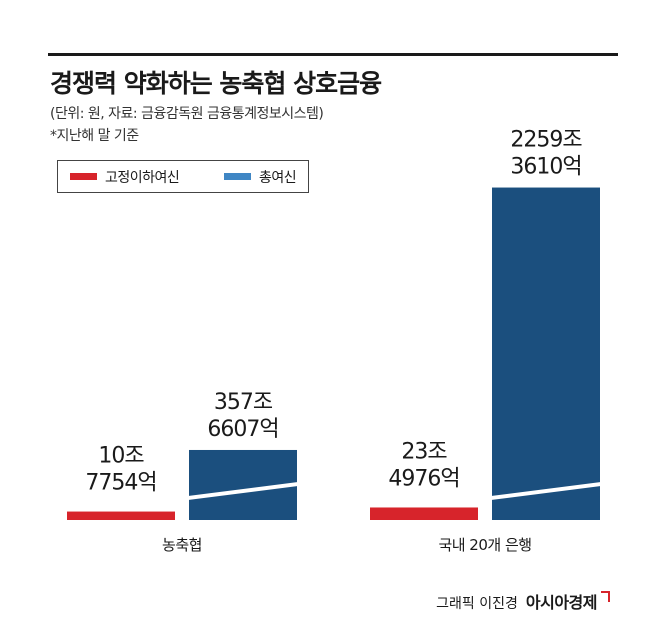 The image size is (658, 627). Describe the element at coordinates (242, 416) in the screenshot. I see `value-label-total-loans: 357조 6607억` at that location.